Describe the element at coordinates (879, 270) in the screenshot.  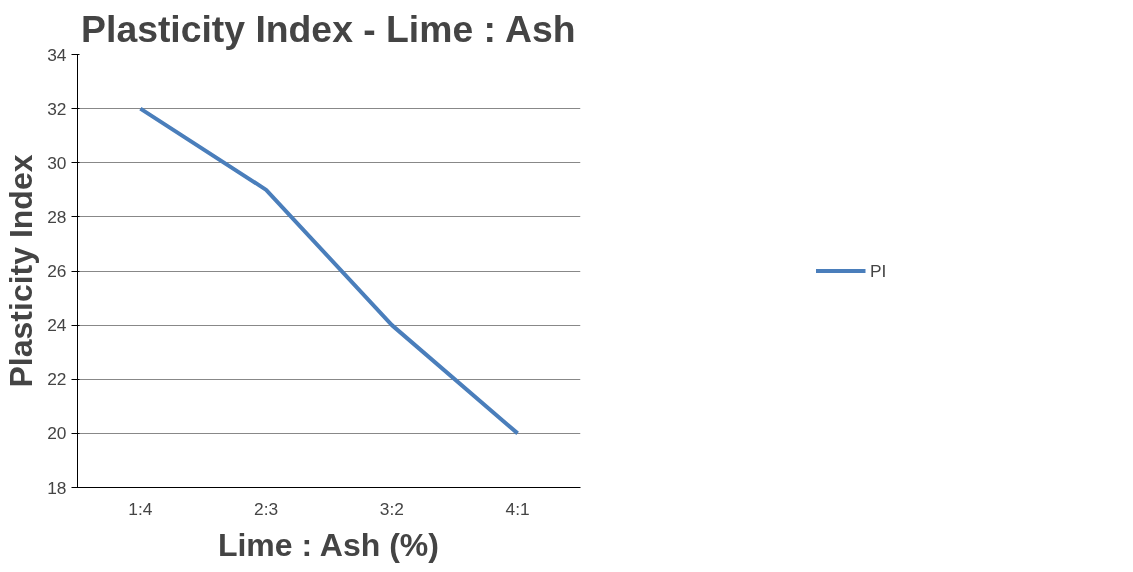
I see `legend-label: PI` at that location.